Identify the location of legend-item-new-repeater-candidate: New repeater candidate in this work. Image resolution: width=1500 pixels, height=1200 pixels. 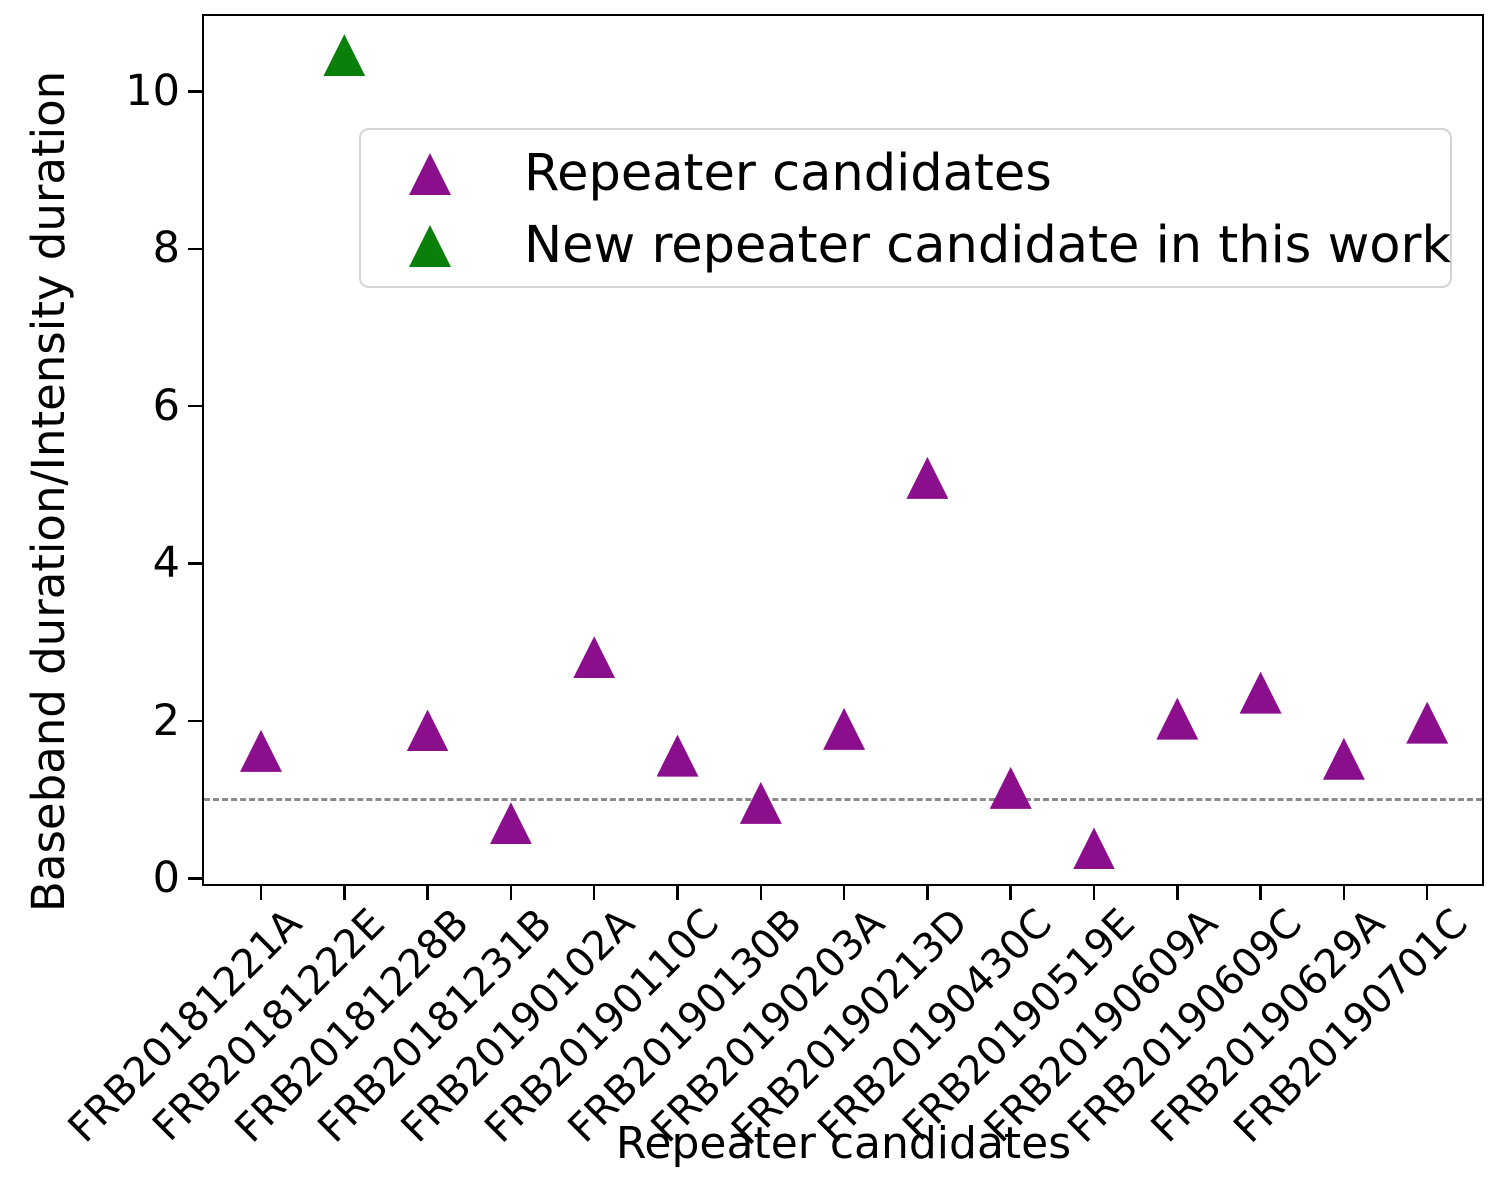
(906, 246).